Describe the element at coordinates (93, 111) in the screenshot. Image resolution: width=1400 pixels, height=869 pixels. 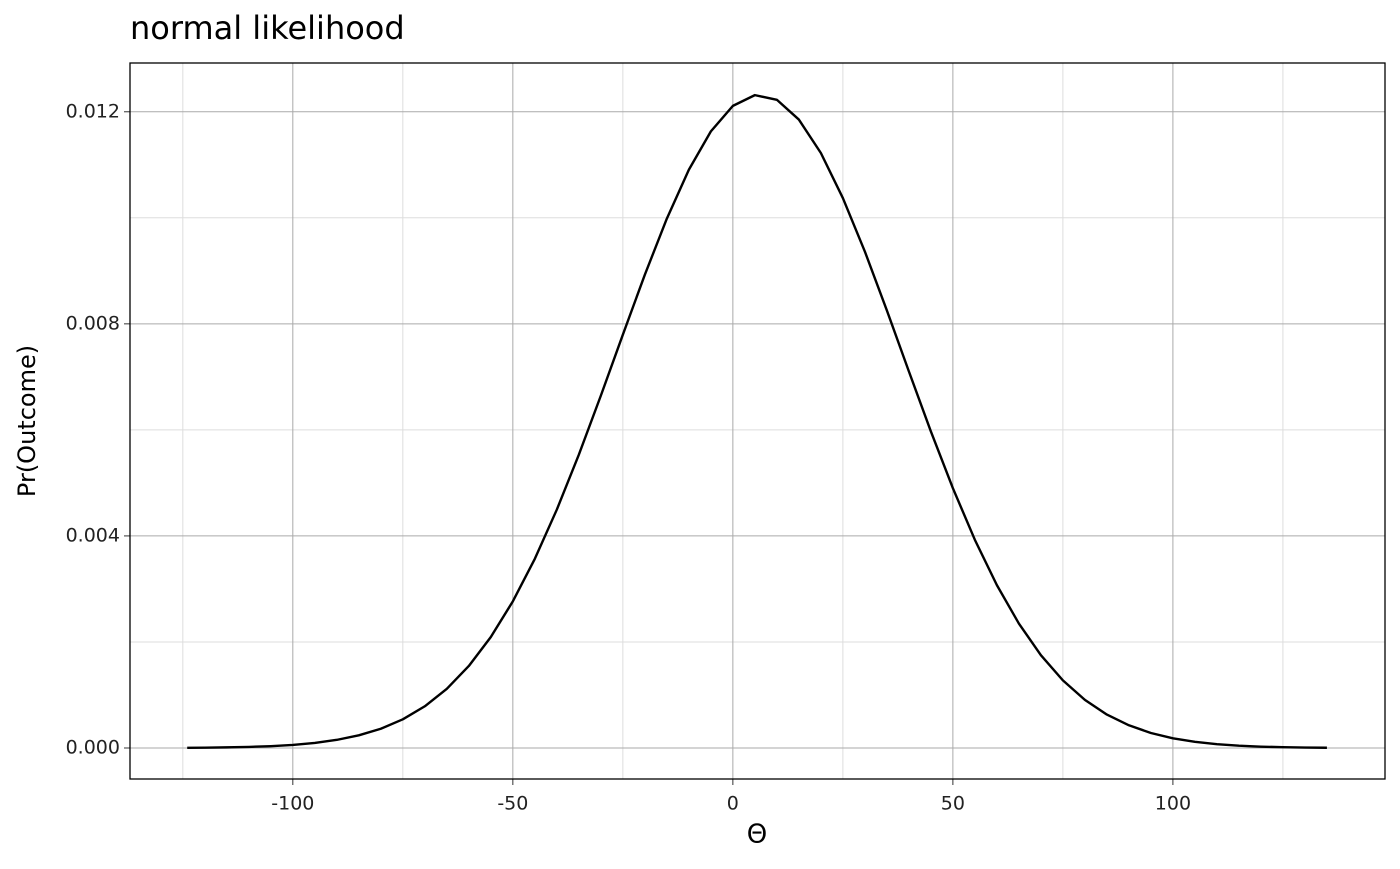
I see `y-tick-label: 0.012` at that location.